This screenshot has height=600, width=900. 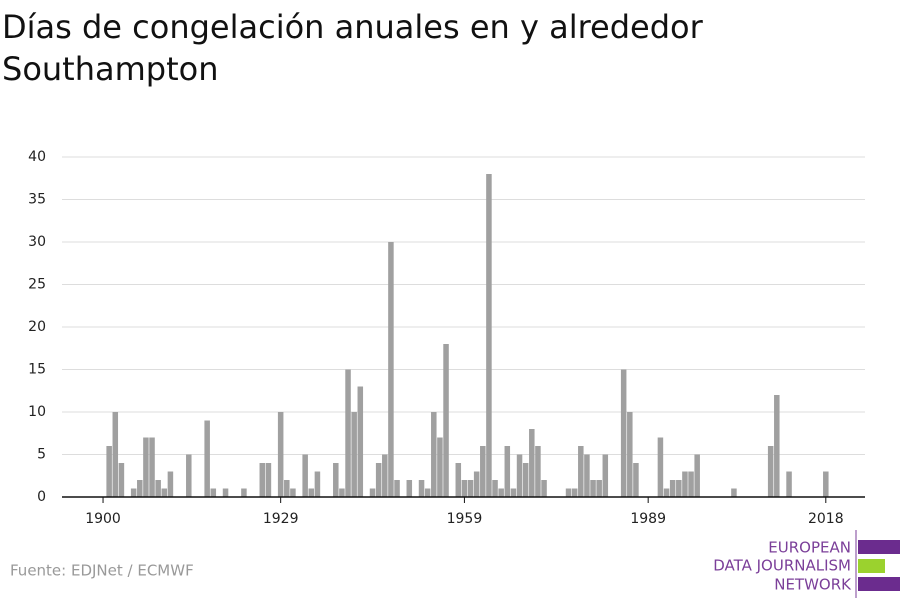 I want to click on y-tick-label: 20, so click(x=37, y=327).